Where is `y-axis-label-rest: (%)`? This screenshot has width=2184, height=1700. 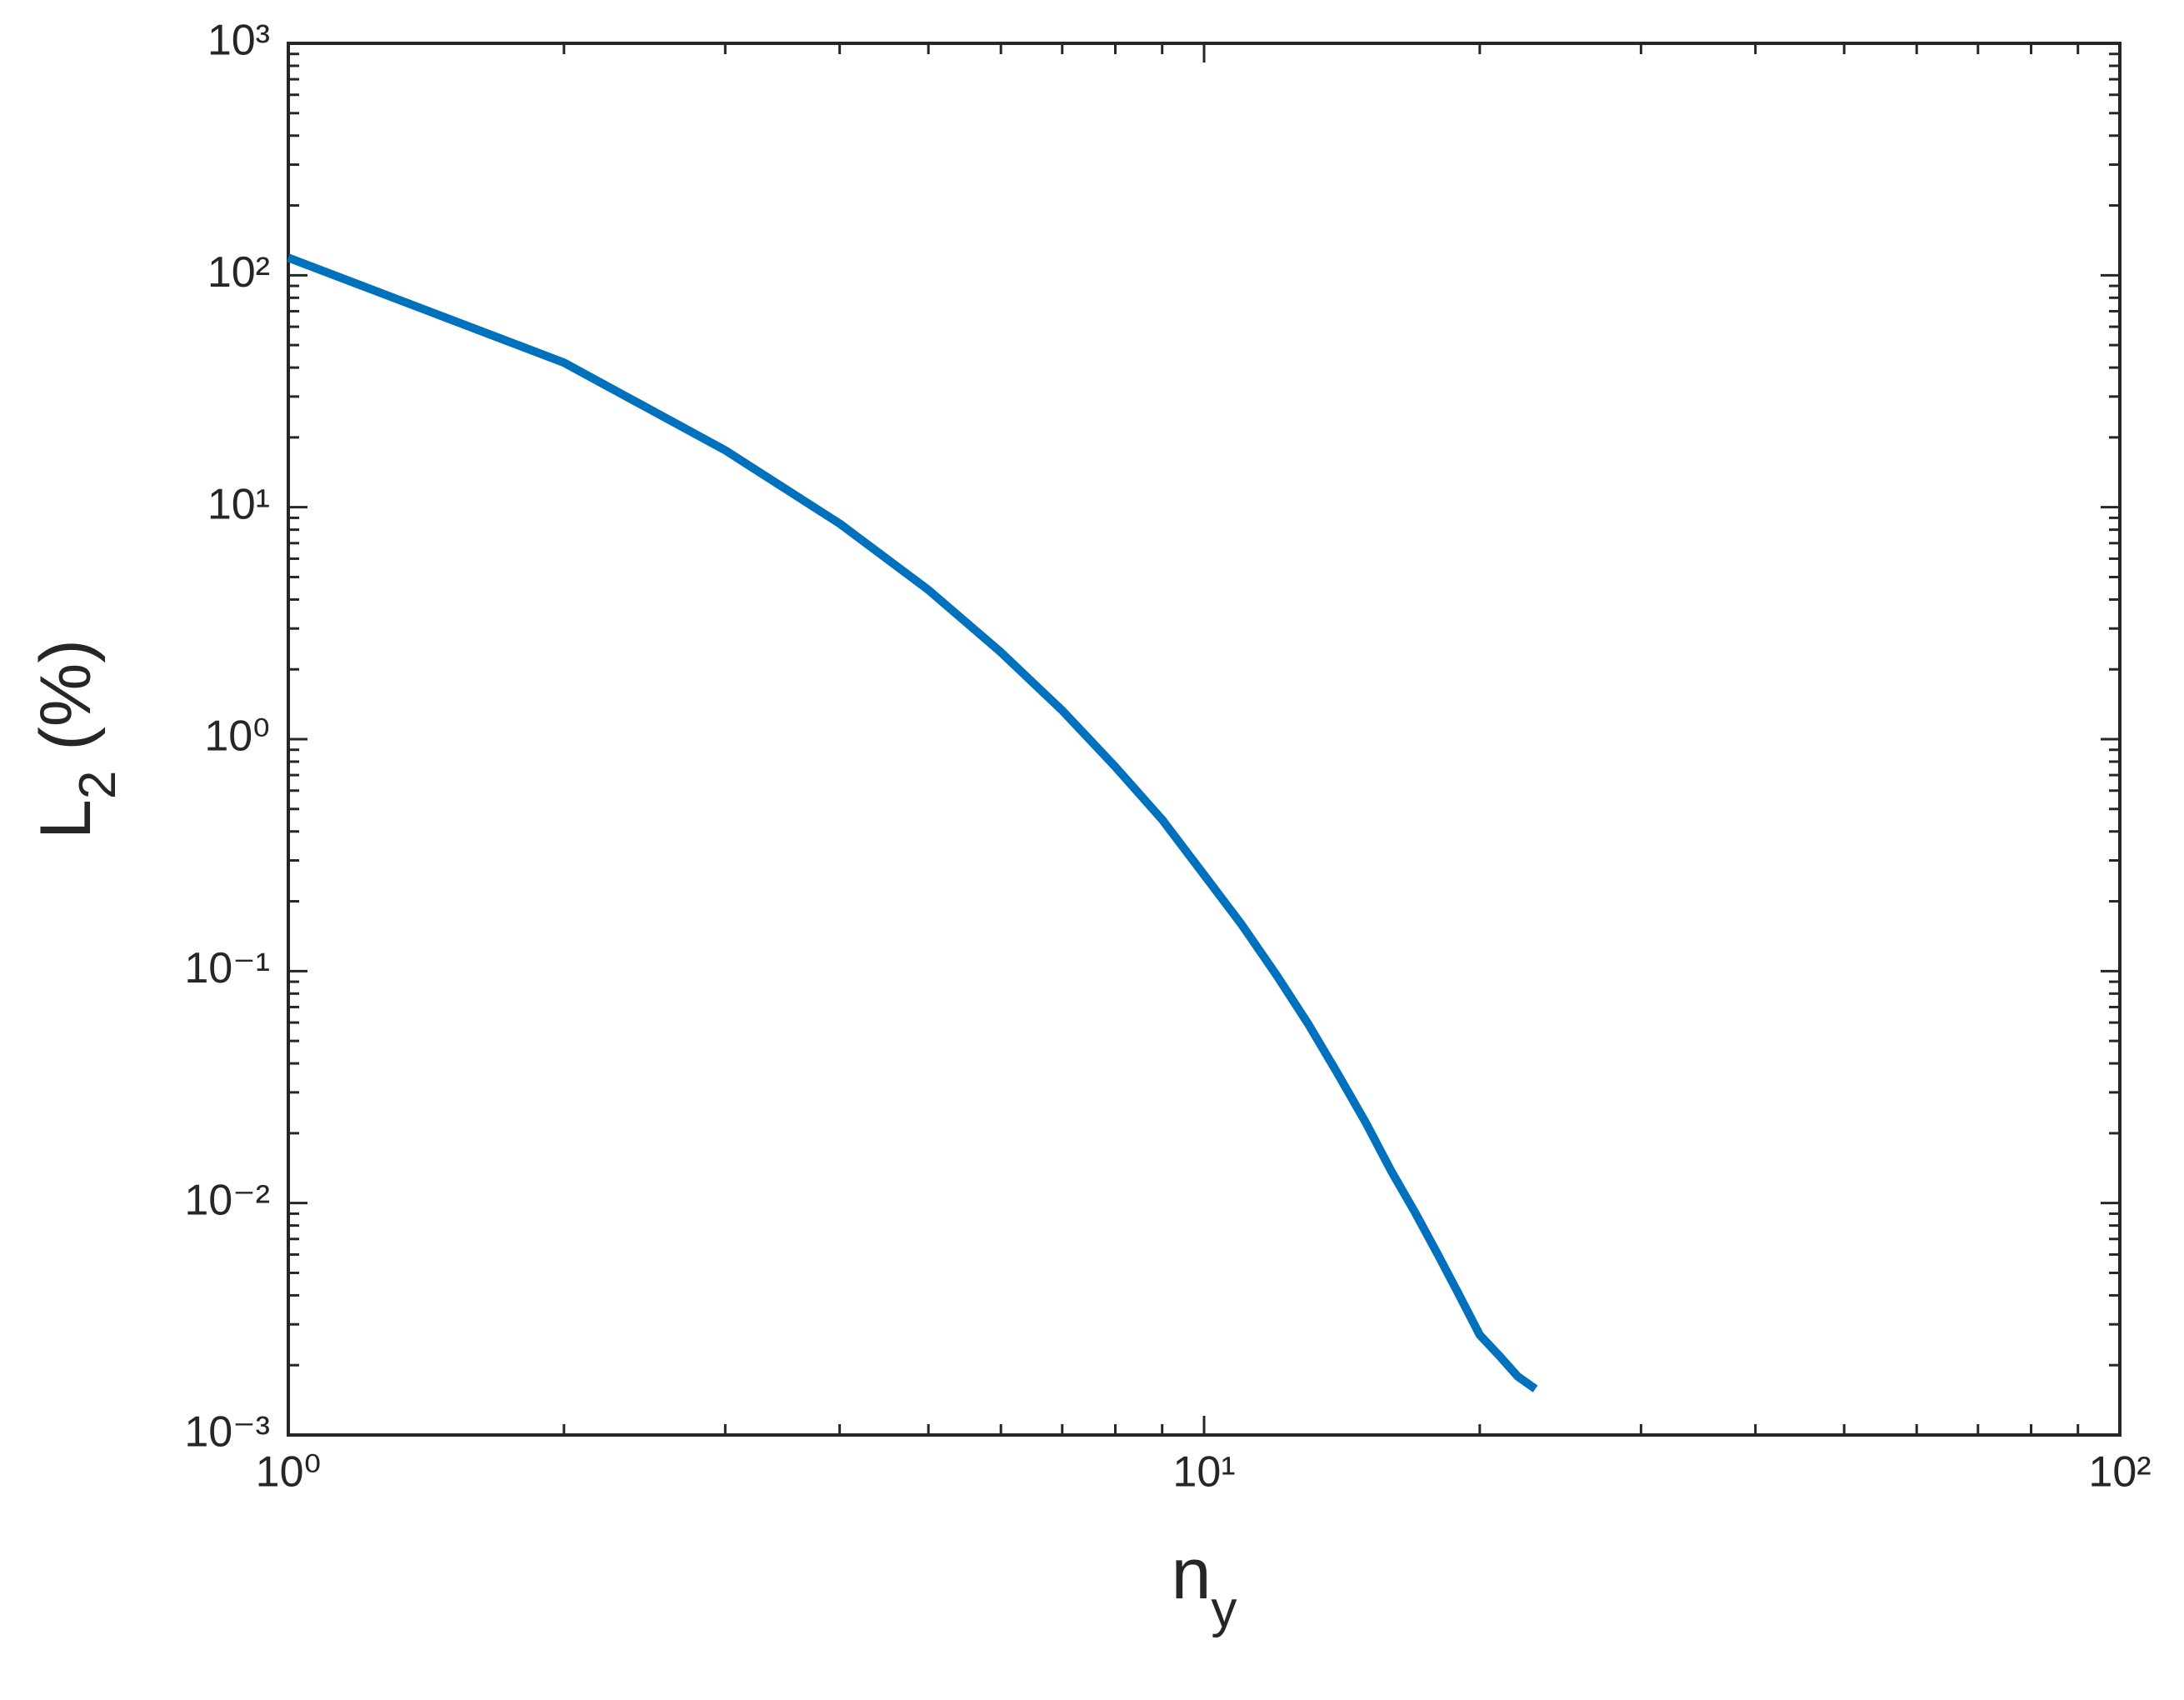
y-axis-label-rest: (%) is located at coordinates (66, 705).